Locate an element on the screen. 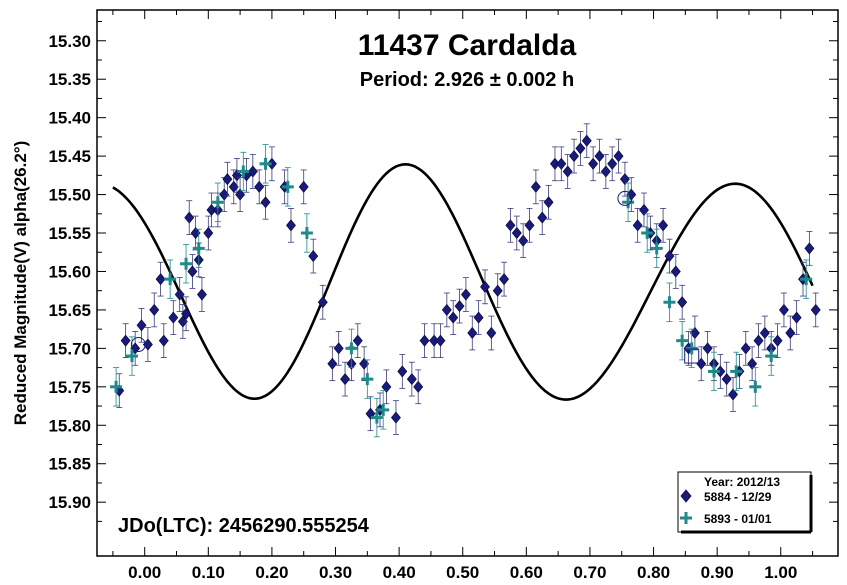 The height and width of the screenshot is (585, 847). legend: Year: 2012/13 5884 - 12/29 5893 - 01/01 is located at coordinates (745, 502).